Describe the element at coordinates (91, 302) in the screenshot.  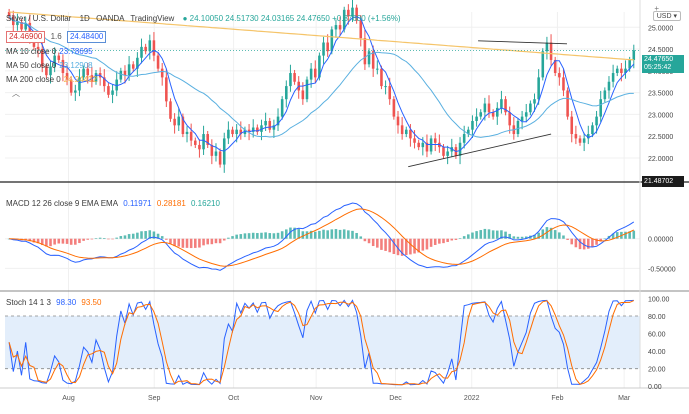
I see `stoch-d-value: 93.50` at that location.